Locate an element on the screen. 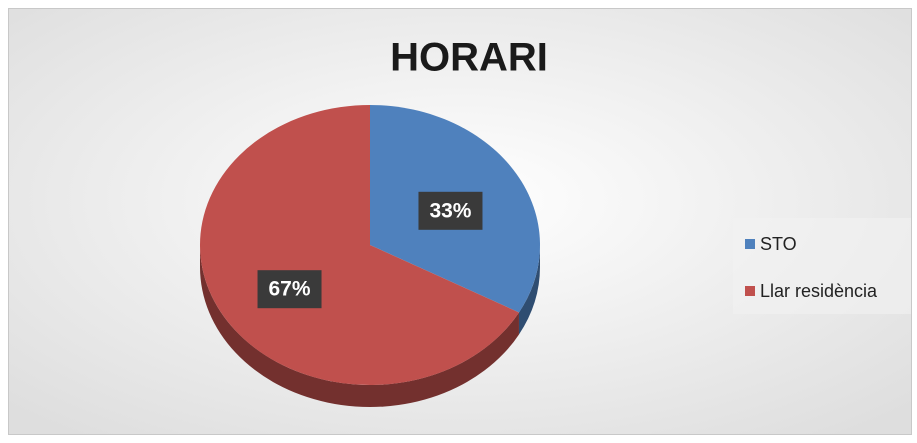 This screenshot has width=917, height=443. data-label: 67% is located at coordinates (290, 289).